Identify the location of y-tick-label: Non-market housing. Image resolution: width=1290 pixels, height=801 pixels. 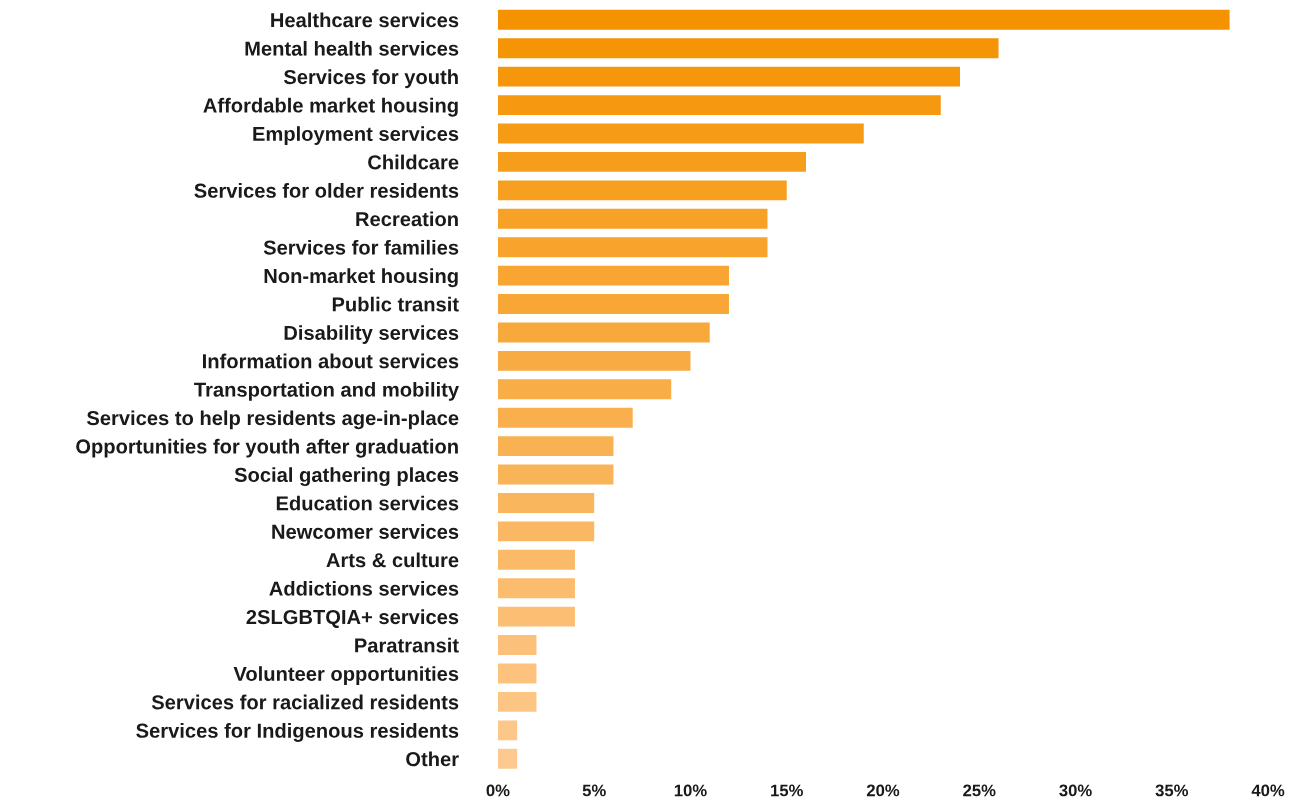
(361, 278).